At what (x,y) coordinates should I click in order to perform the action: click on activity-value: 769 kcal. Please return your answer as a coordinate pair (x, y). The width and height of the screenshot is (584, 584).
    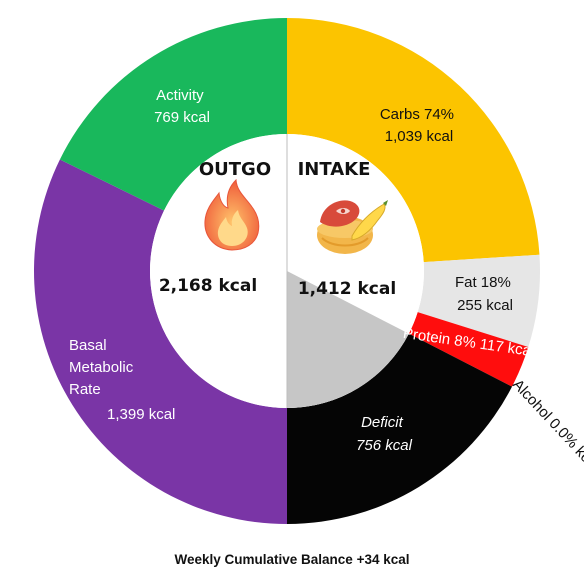
    Looking at the image, I should click on (182, 117).